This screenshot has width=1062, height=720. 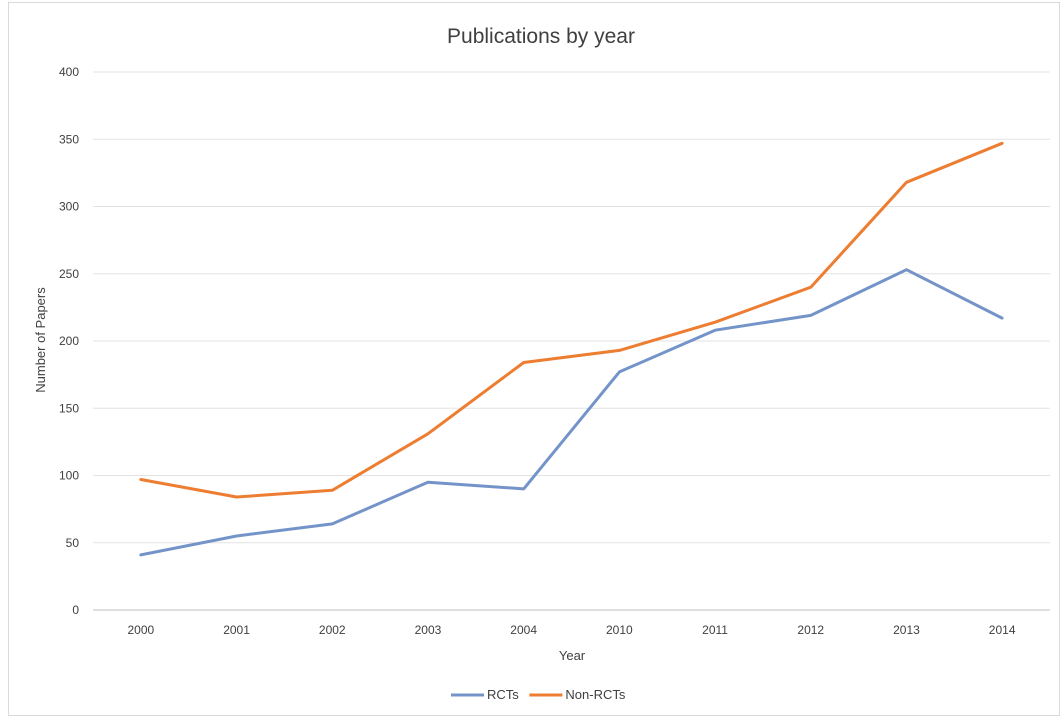 I want to click on y-tick-label: 150, so click(x=69, y=408).